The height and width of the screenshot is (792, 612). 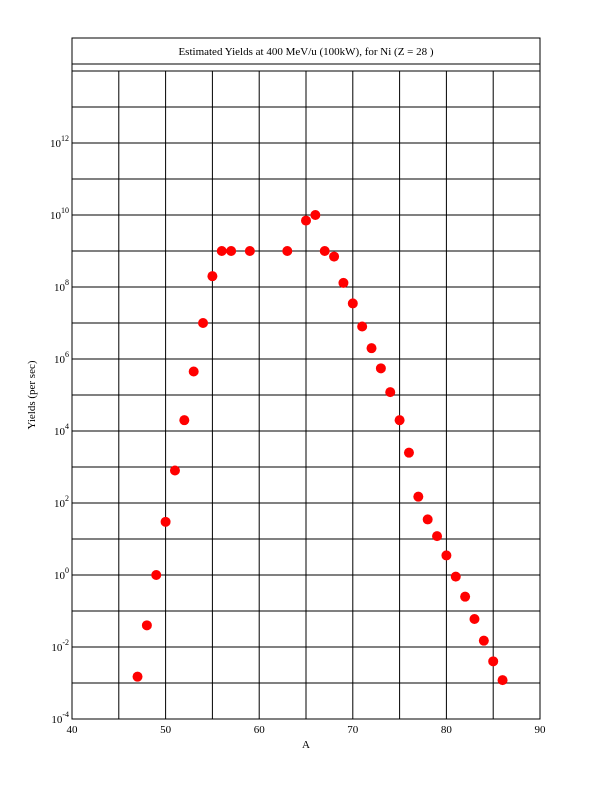 I want to click on y-tick-label: 10¹⁰, so click(x=59, y=214).